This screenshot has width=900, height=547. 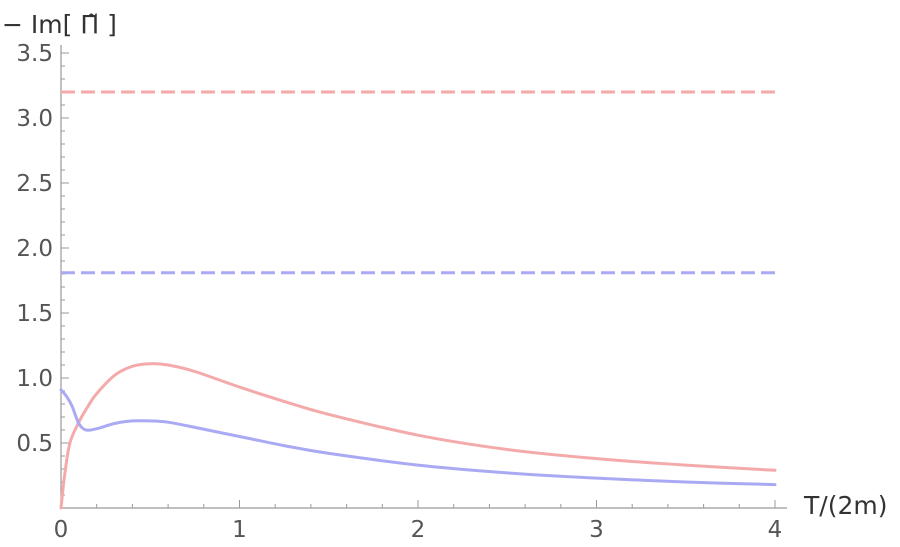 I want to click on y-axis-title: − Im[ Π̃ ], so click(x=59, y=24).